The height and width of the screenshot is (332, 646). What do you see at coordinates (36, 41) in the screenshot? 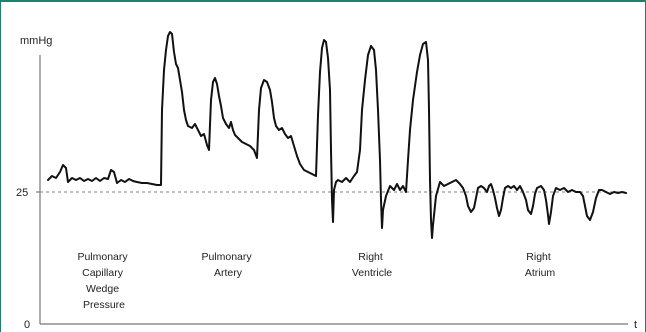
I see `y-axis-unit-label: mmHg` at bounding box center [36, 41].